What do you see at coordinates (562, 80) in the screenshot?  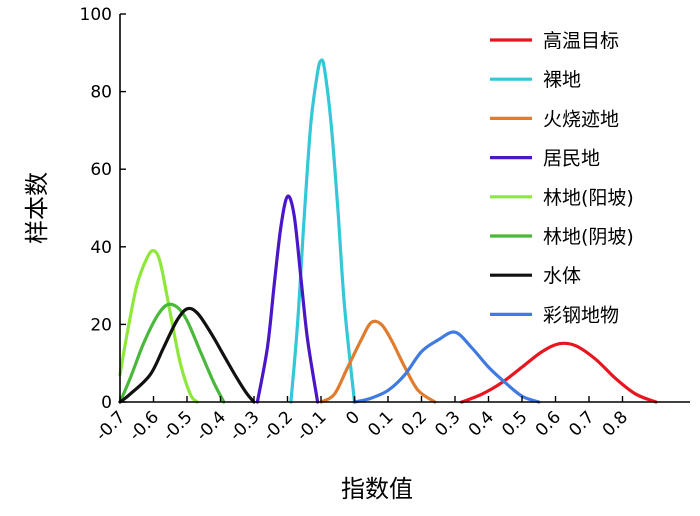 I see `legend-label: 裸地` at bounding box center [562, 80].